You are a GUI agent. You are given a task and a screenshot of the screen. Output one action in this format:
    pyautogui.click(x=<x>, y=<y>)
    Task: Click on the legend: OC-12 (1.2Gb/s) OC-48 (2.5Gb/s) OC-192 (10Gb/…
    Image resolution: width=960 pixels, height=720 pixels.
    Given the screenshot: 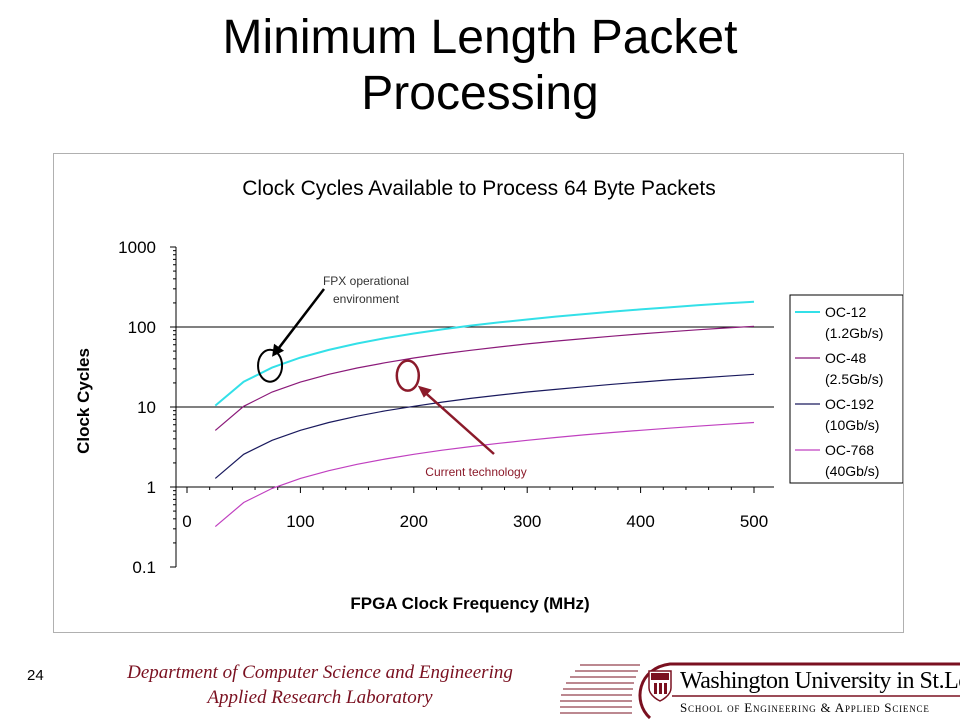 What is the action you would take?
    pyautogui.click(x=846, y=389)
    